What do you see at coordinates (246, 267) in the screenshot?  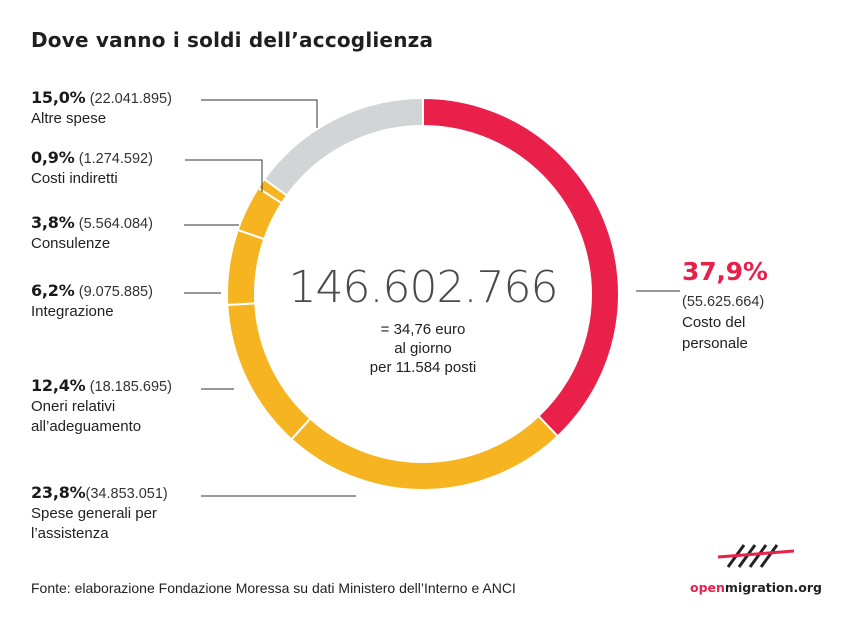 I see `donut-slice-integrazione` at bounding box center [246, 267].